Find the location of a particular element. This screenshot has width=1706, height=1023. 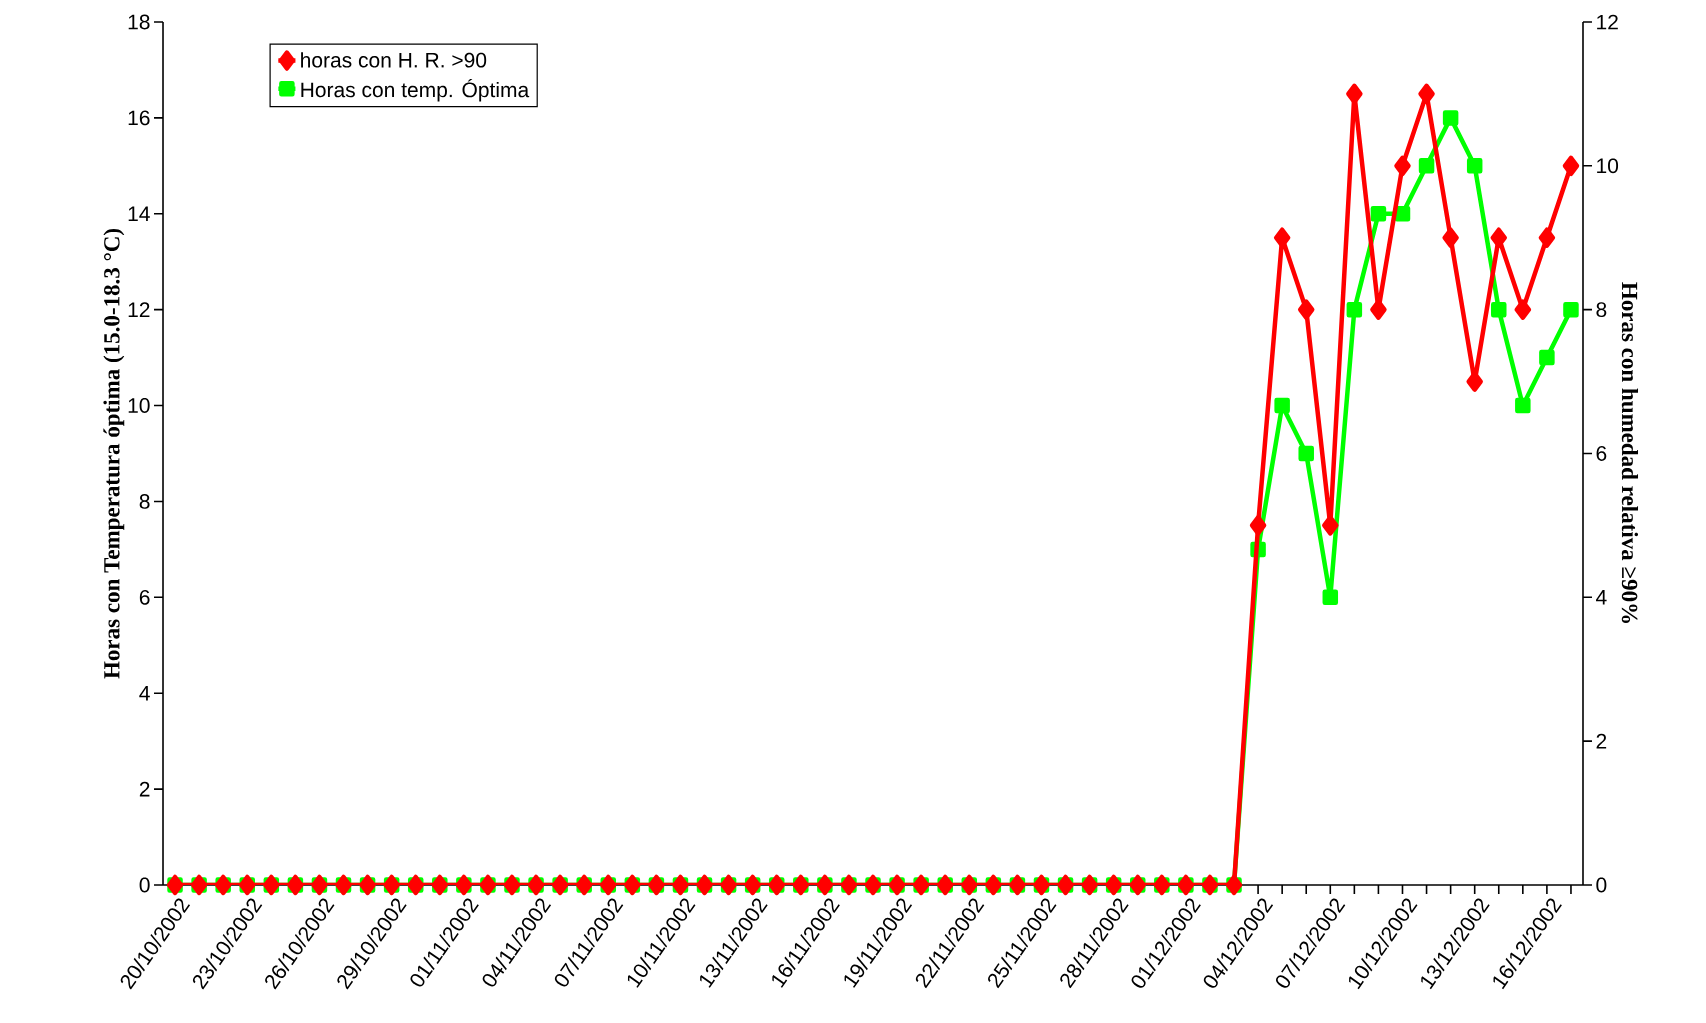

y-tick-label: 16 is located at coordinates (139, 118).